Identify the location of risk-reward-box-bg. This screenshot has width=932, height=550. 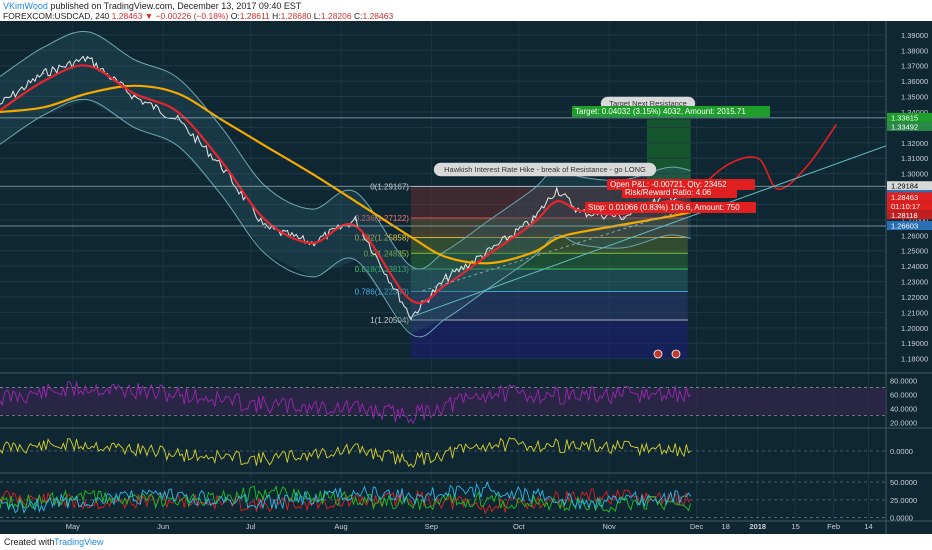
(679, 193).